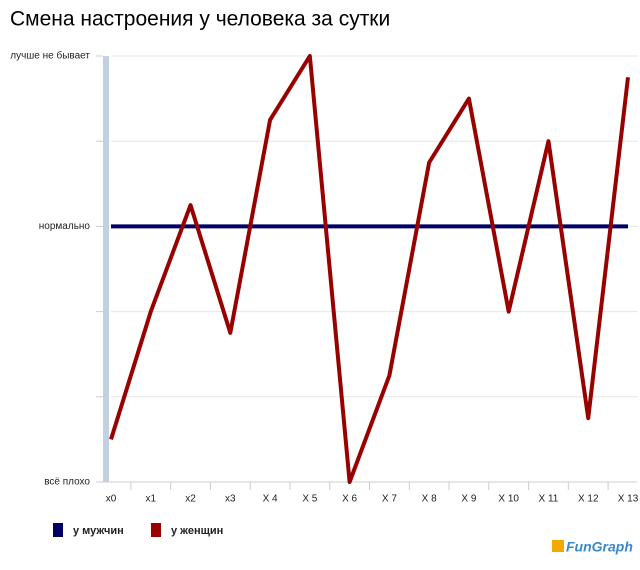 Image resolution: width=640 pixels, height=570 pixels. I want to click on x-tick-label: x1, so click(150, 499).